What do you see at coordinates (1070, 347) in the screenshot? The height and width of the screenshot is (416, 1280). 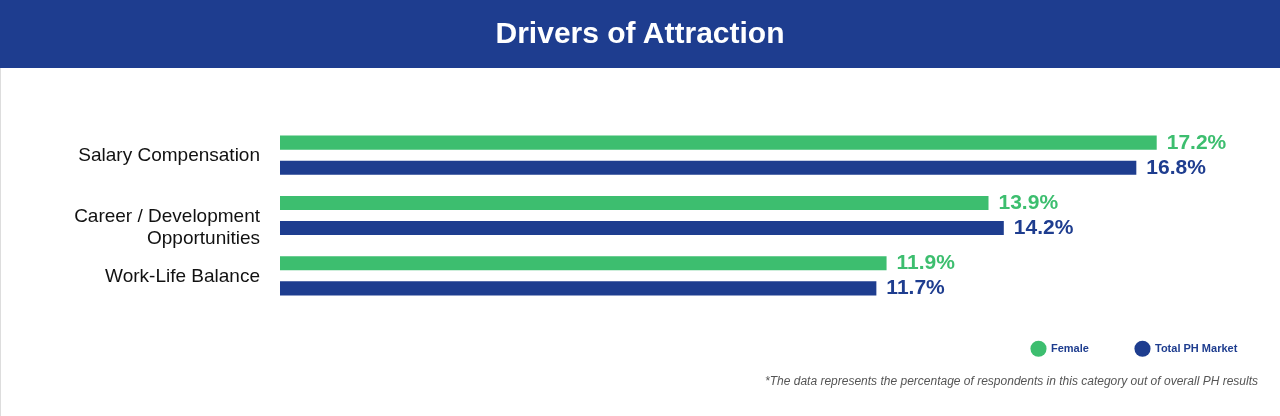 I see `legend-label: Female` at bounding box center [1070, 347].